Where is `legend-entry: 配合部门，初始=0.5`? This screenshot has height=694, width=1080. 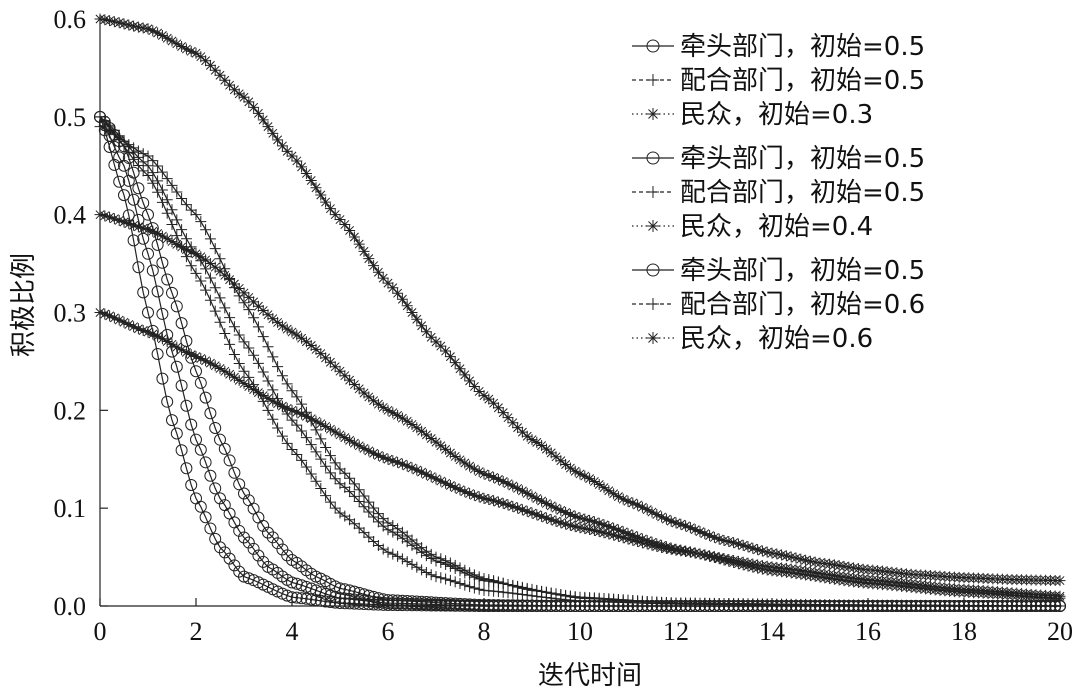 legend-entry: 配合部门，初始=0.5 is located at coordinates (778, 193).